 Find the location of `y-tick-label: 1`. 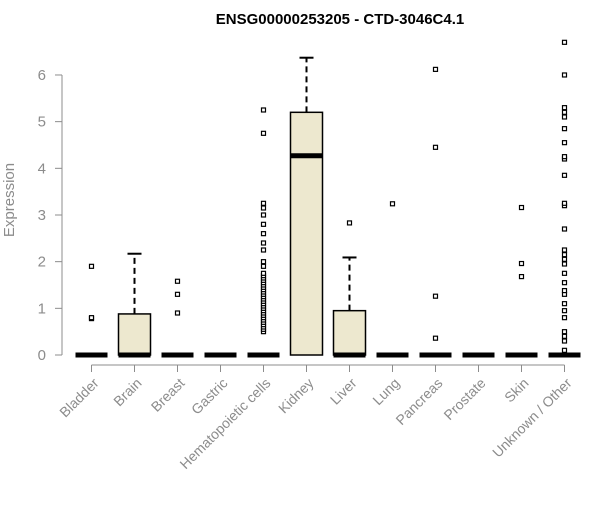

y-tick-label: 1 is located at coordinates (42, 308).